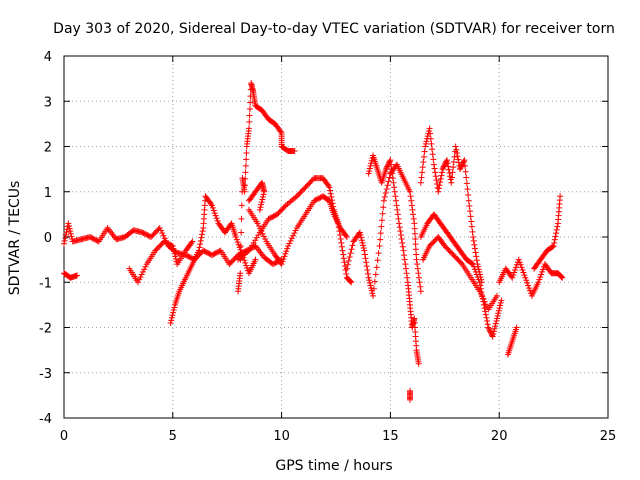 The height and width of the screenshot is (480, 640). What do you see at coordinates (71, 275) in the screenshot?
I see `series-track-b` at bounding box center [71, 275].